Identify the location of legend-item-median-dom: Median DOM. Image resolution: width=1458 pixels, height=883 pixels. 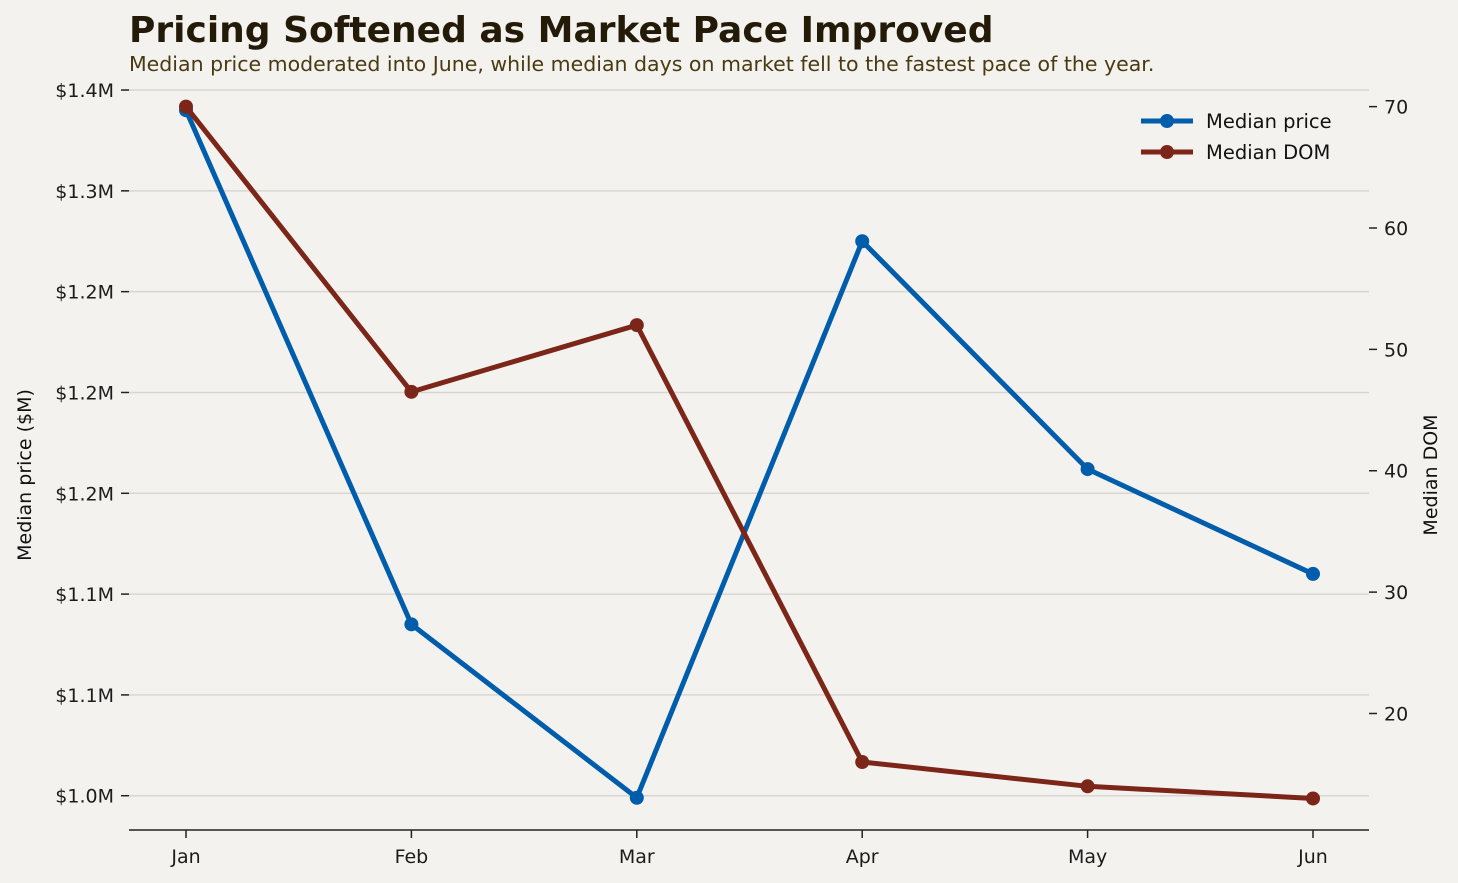
(1235, 152).